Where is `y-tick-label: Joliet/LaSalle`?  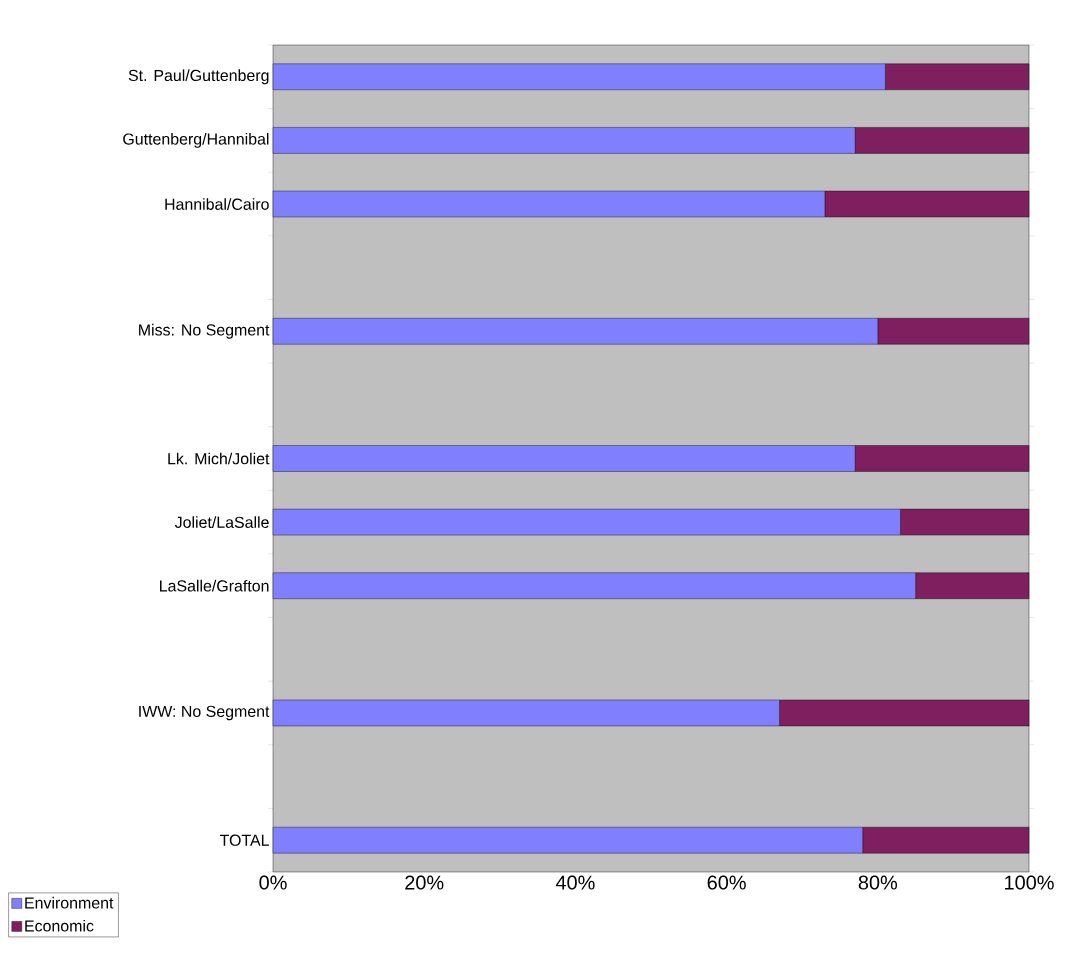
y-tick-label: Joliet/LaSalle is located at coordinates (221, 522).